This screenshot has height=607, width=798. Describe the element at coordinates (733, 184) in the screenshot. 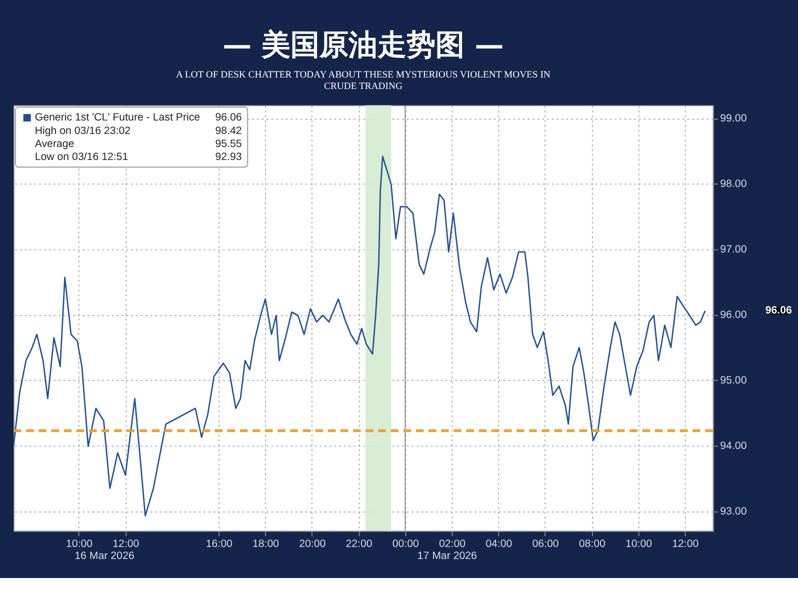

I see `y-tick-label: 98.00` at that location.